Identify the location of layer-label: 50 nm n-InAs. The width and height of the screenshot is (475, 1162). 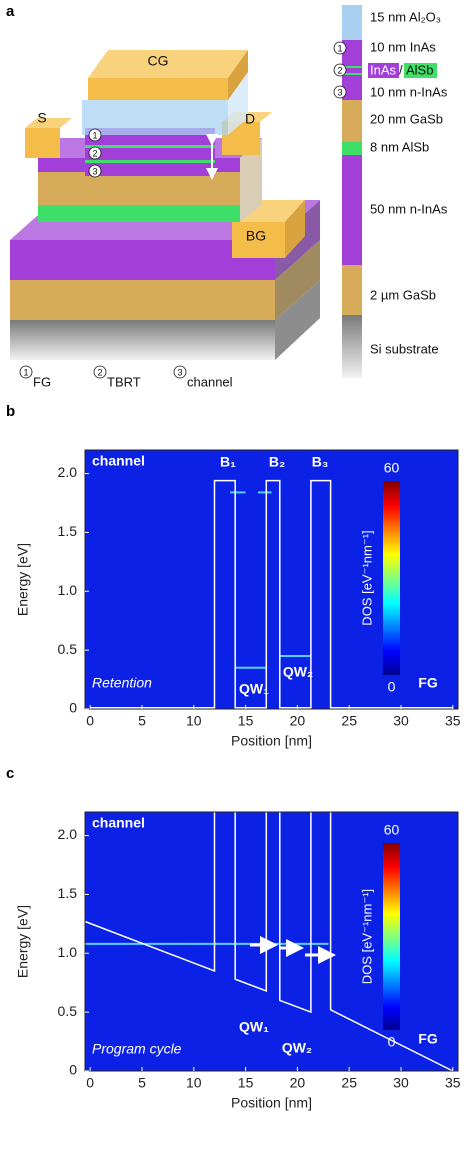
(409, 208).